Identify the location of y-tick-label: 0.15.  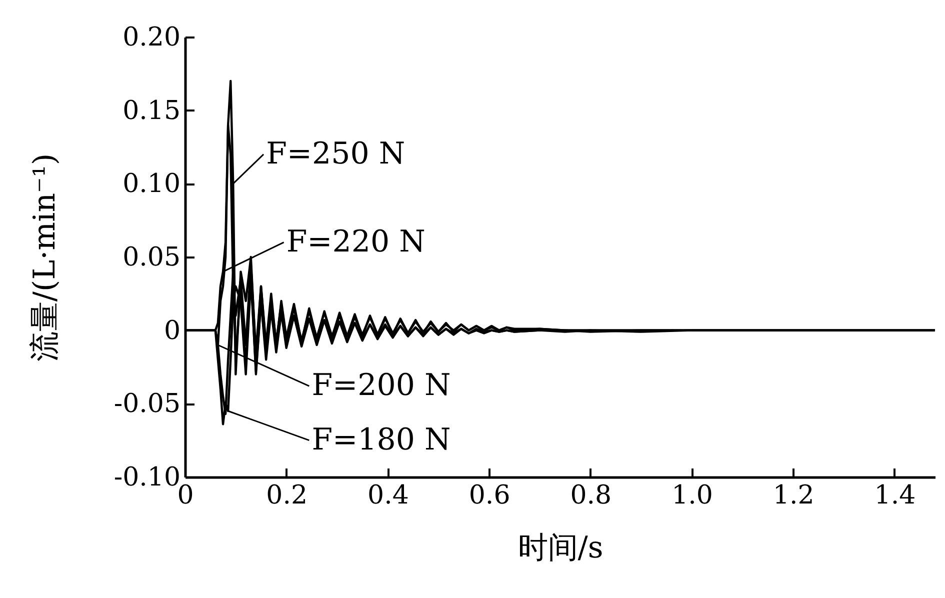
(151, 111).